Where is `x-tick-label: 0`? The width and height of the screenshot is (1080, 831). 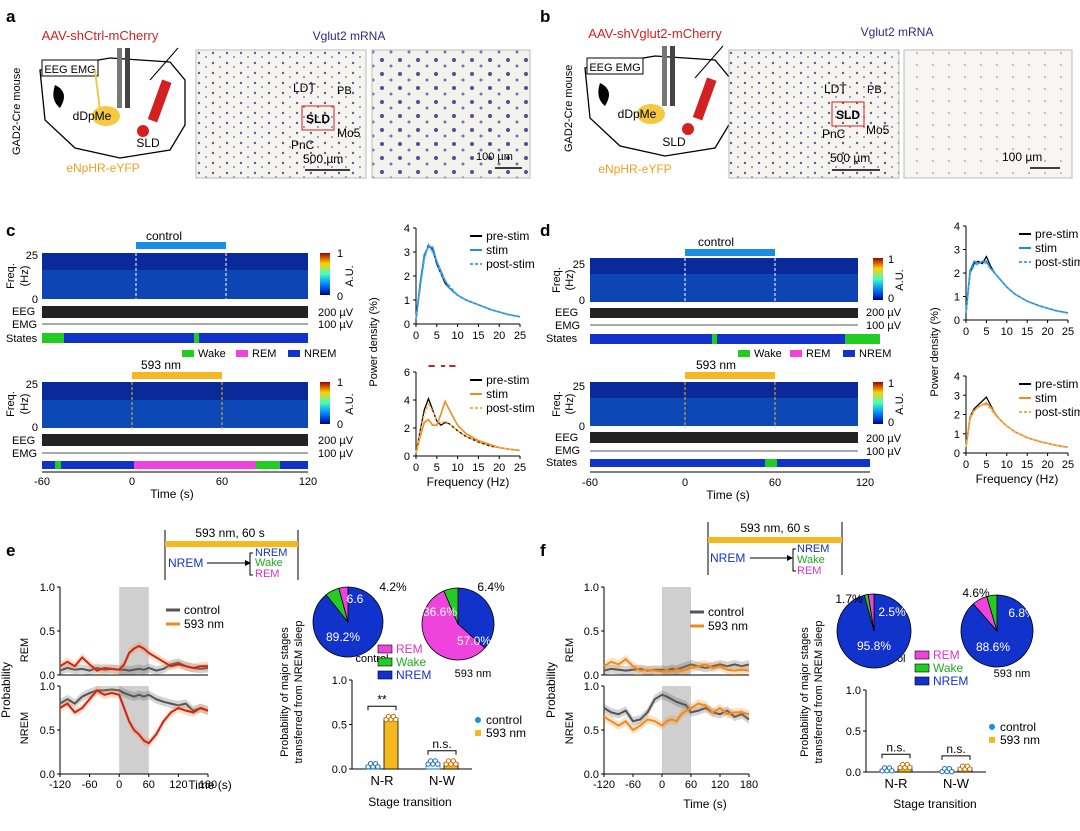
x-tick-label: 0 is located at coordinates (966, 465).